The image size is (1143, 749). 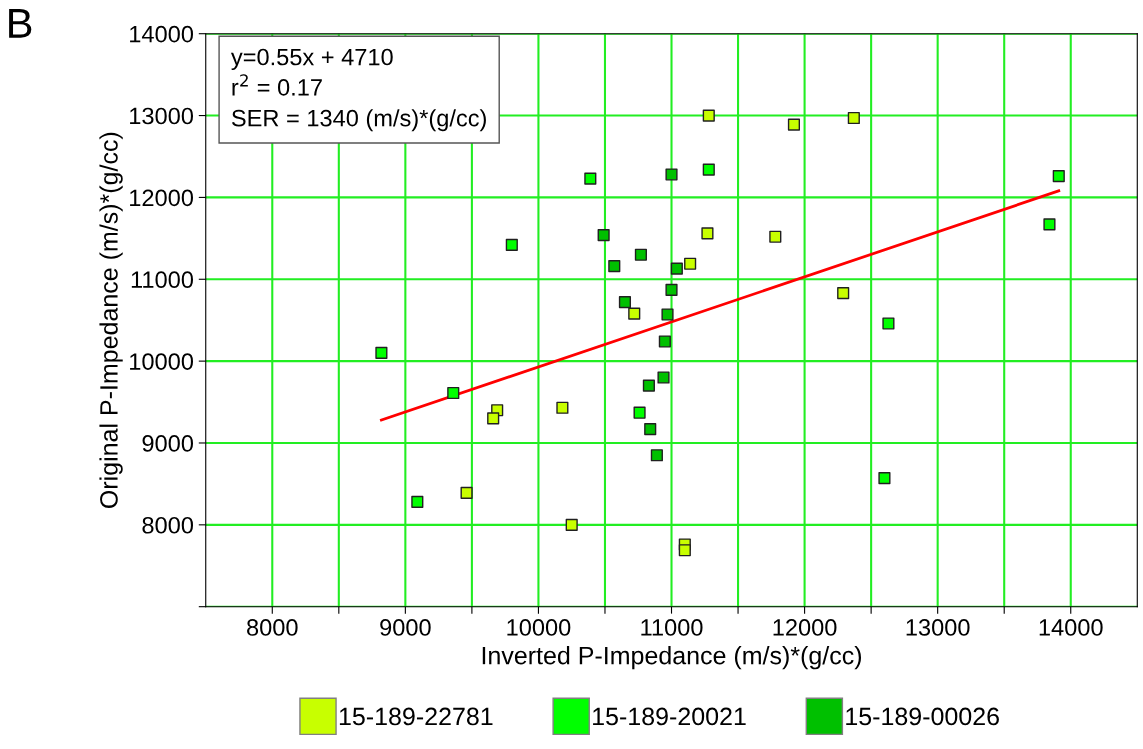 I want to click on x-tick-label: 8000, so click(x=272, y=627).